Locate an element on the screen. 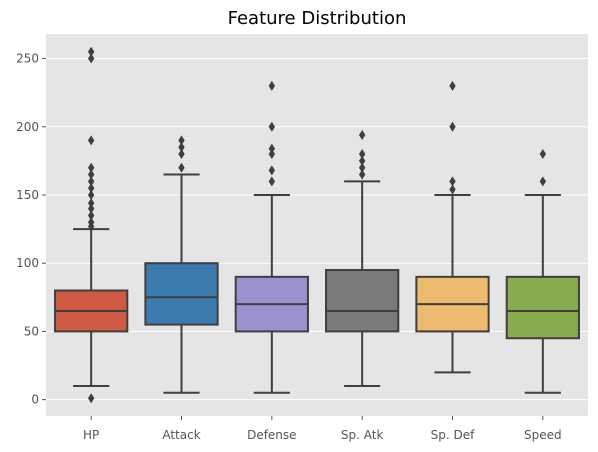  y-tick-label: 100 is located at coordinates (27, 263).